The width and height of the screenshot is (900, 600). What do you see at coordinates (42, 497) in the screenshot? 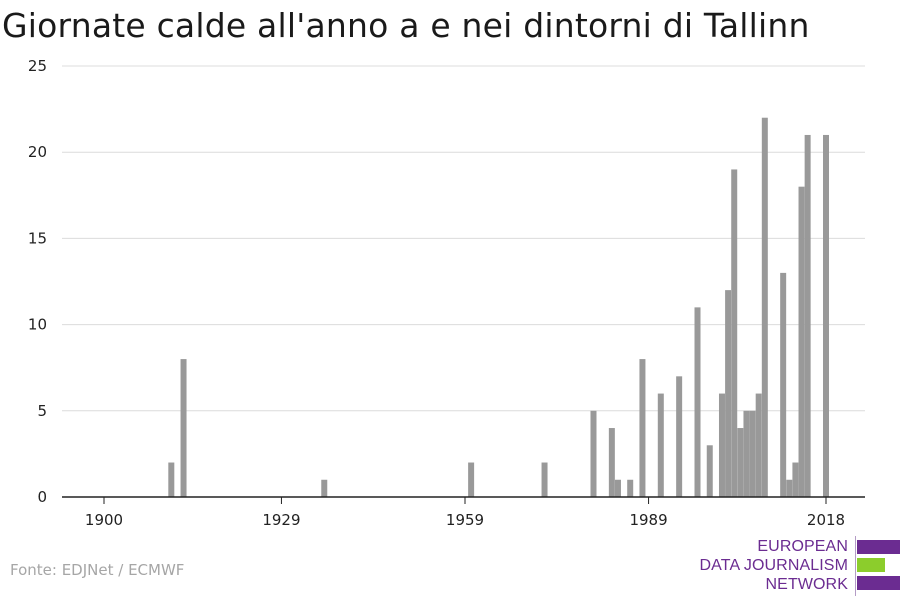
I see `y-tick-label: 0` at bounding box center [42, 497].